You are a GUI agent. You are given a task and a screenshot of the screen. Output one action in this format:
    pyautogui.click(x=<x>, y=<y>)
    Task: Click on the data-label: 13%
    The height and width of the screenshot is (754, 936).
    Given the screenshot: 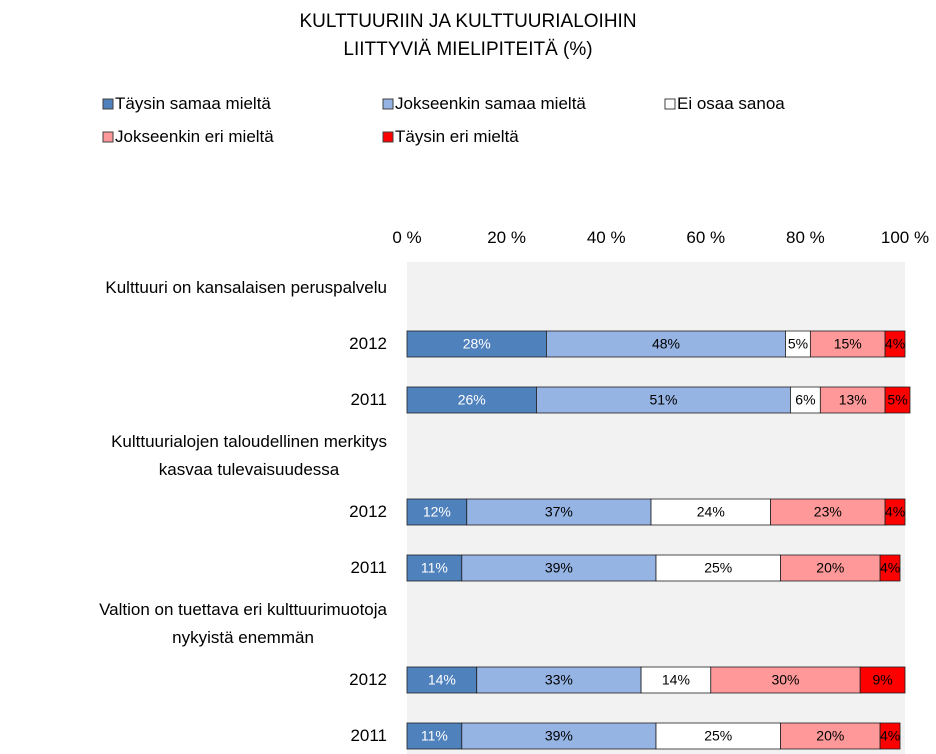 What is the action you would take?
    pyautogui.click(x=853, y=400)
    